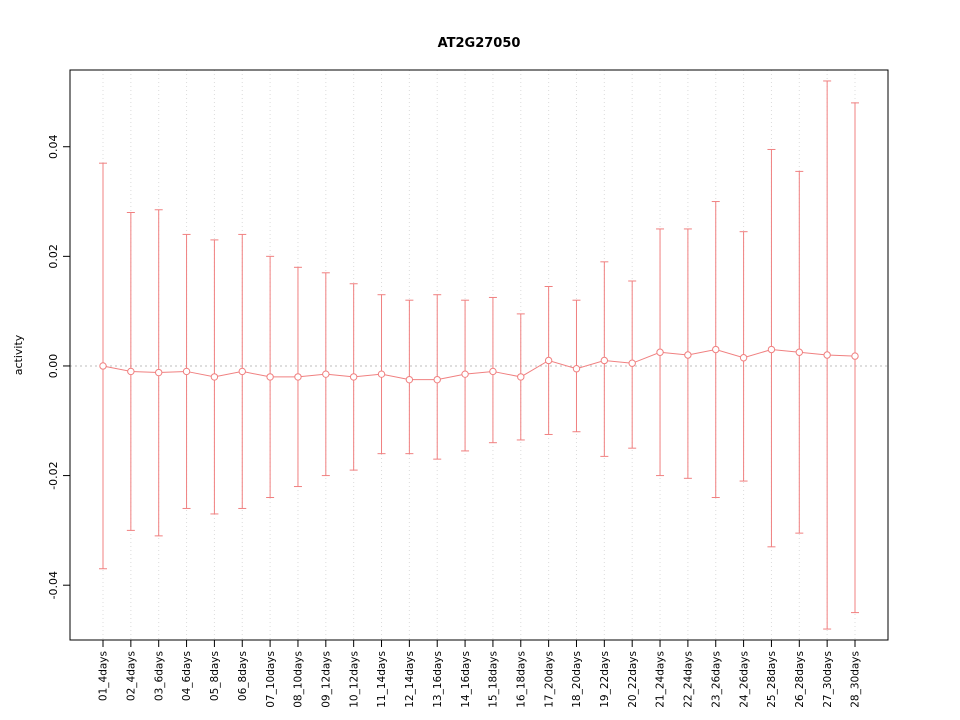  What do you see at coordinates (438, 679) in the screenshot?
I see `x-tick-label: 13_16days` at bounding box center [438, 679].